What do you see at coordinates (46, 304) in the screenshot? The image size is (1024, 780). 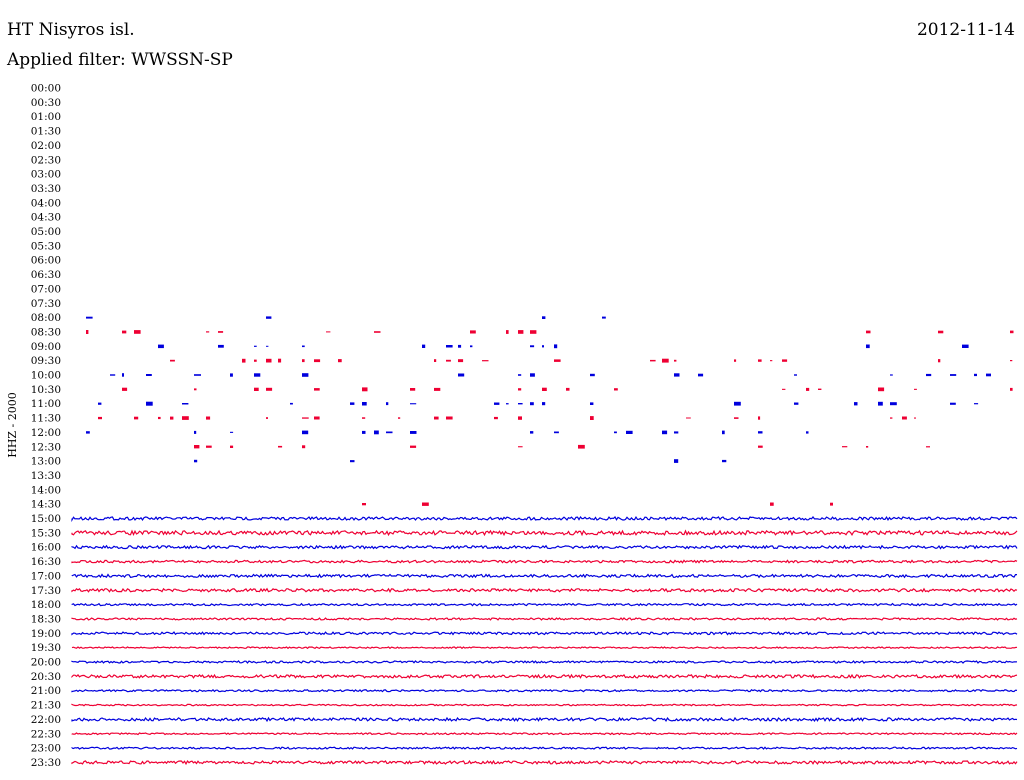 I see `time-tick-label: 07:30` at bounding box center [46, 304].